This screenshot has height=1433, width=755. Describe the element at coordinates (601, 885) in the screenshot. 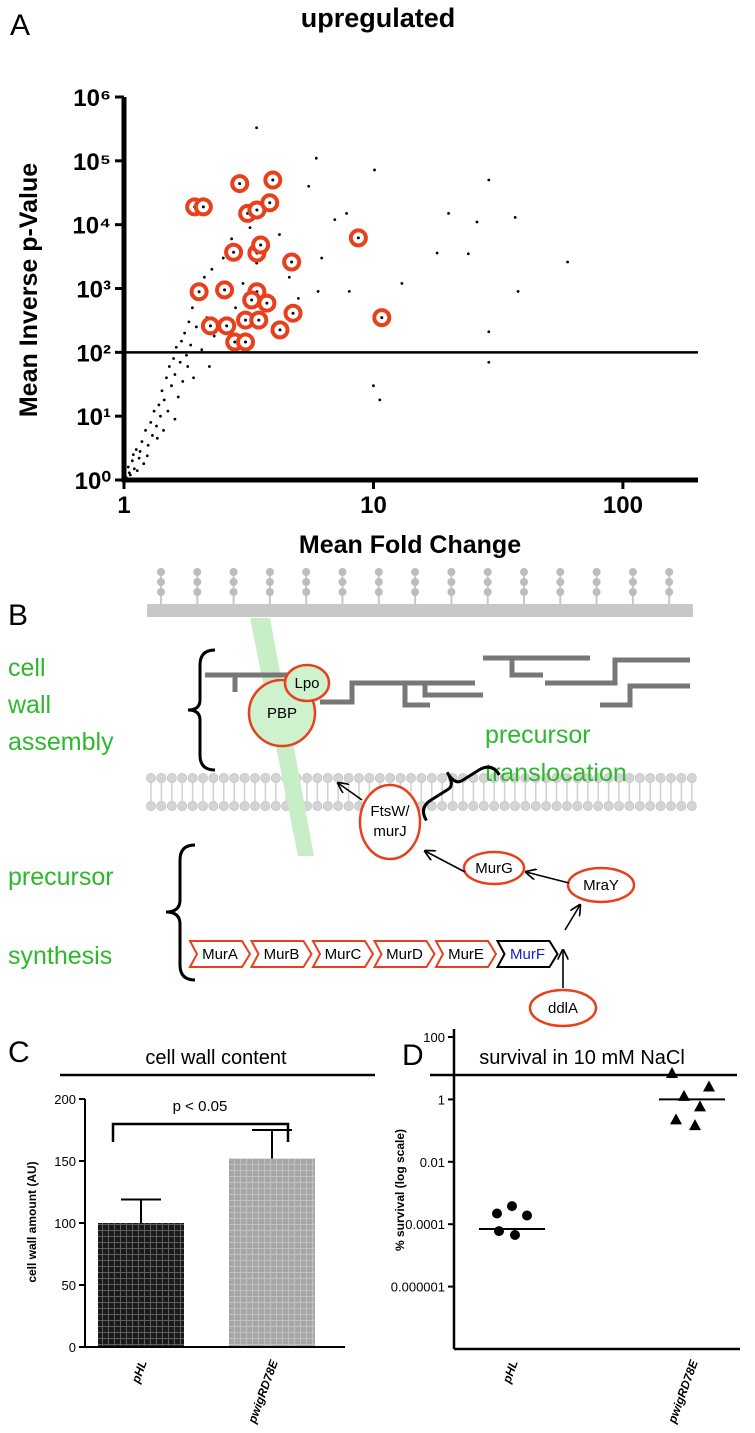

I see `node-label: MraY` at that location.